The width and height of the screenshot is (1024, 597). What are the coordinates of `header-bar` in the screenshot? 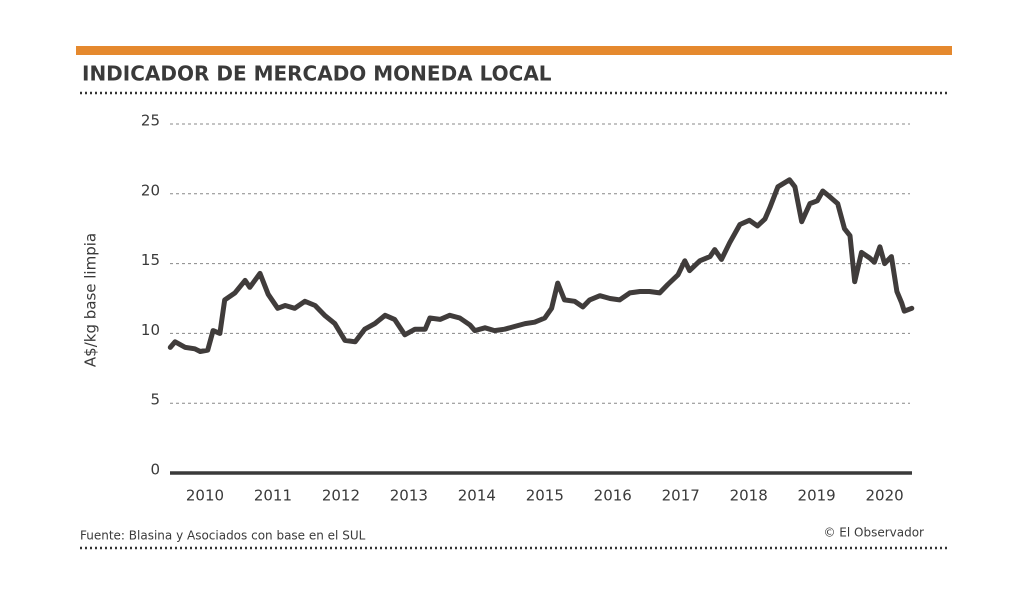 It's located at (514, 50).